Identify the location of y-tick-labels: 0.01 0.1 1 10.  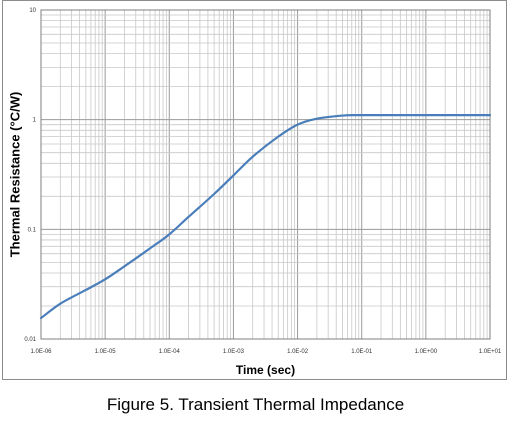
(30, 175).